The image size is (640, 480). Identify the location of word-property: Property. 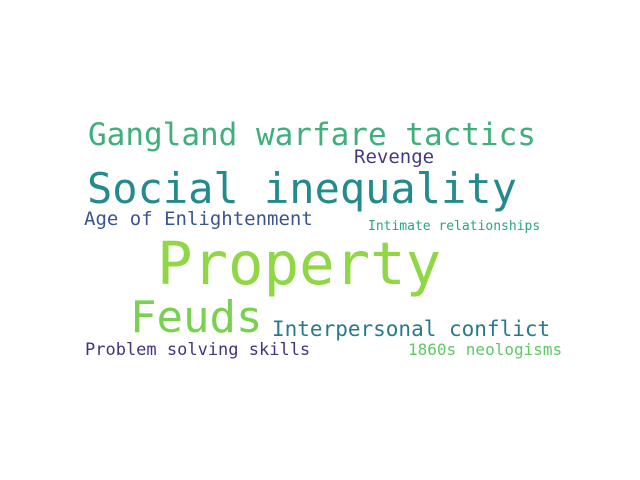
(299, 263).